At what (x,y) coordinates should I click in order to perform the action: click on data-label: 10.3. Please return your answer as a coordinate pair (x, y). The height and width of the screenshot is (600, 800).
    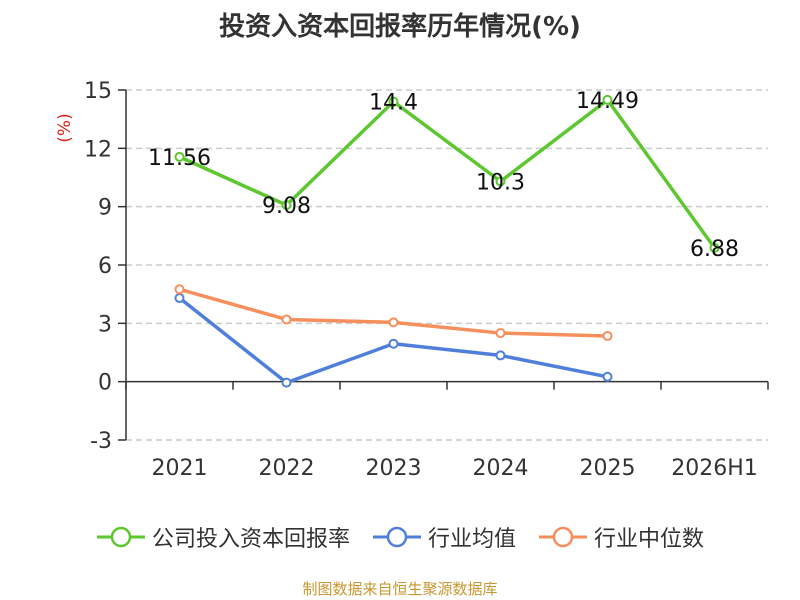
    Looking at the image, I should click on (500, 182).